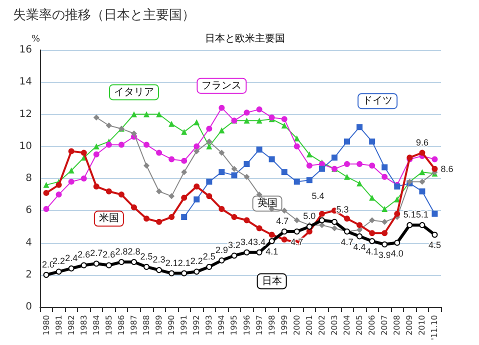 Image resolution: width=479 pixels, height=345 pixels. What do you see at coordinates (196, 261) in the screenshot?
I see `data-label: 2.2` at bounding box center [196, 261].